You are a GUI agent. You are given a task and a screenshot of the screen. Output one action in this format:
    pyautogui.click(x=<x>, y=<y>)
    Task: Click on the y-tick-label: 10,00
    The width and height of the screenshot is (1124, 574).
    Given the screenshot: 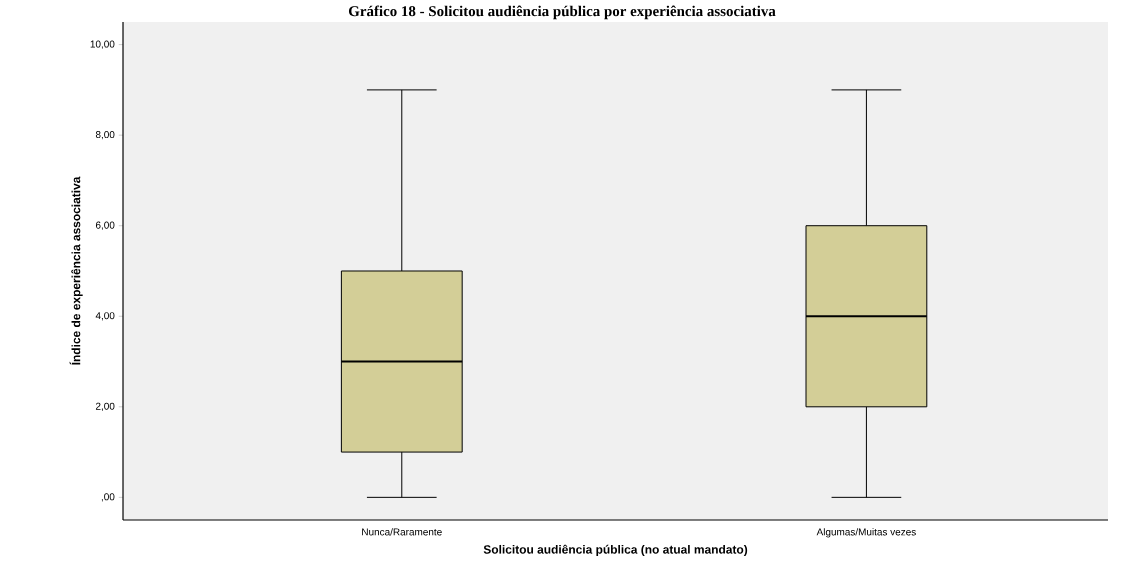 What is the action you would take?
    pyautogui.click(x=102, y=44)
    